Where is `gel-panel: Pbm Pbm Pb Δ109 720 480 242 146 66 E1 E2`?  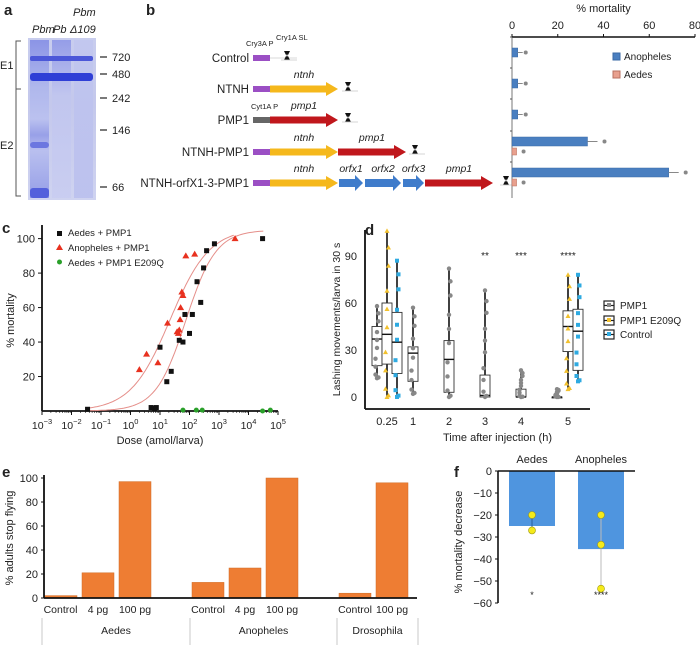 gel-panel: Pbm Pbm Pb Δ109 720 480 242 146 66 E1 E2 is located at coordinates (70, 100).